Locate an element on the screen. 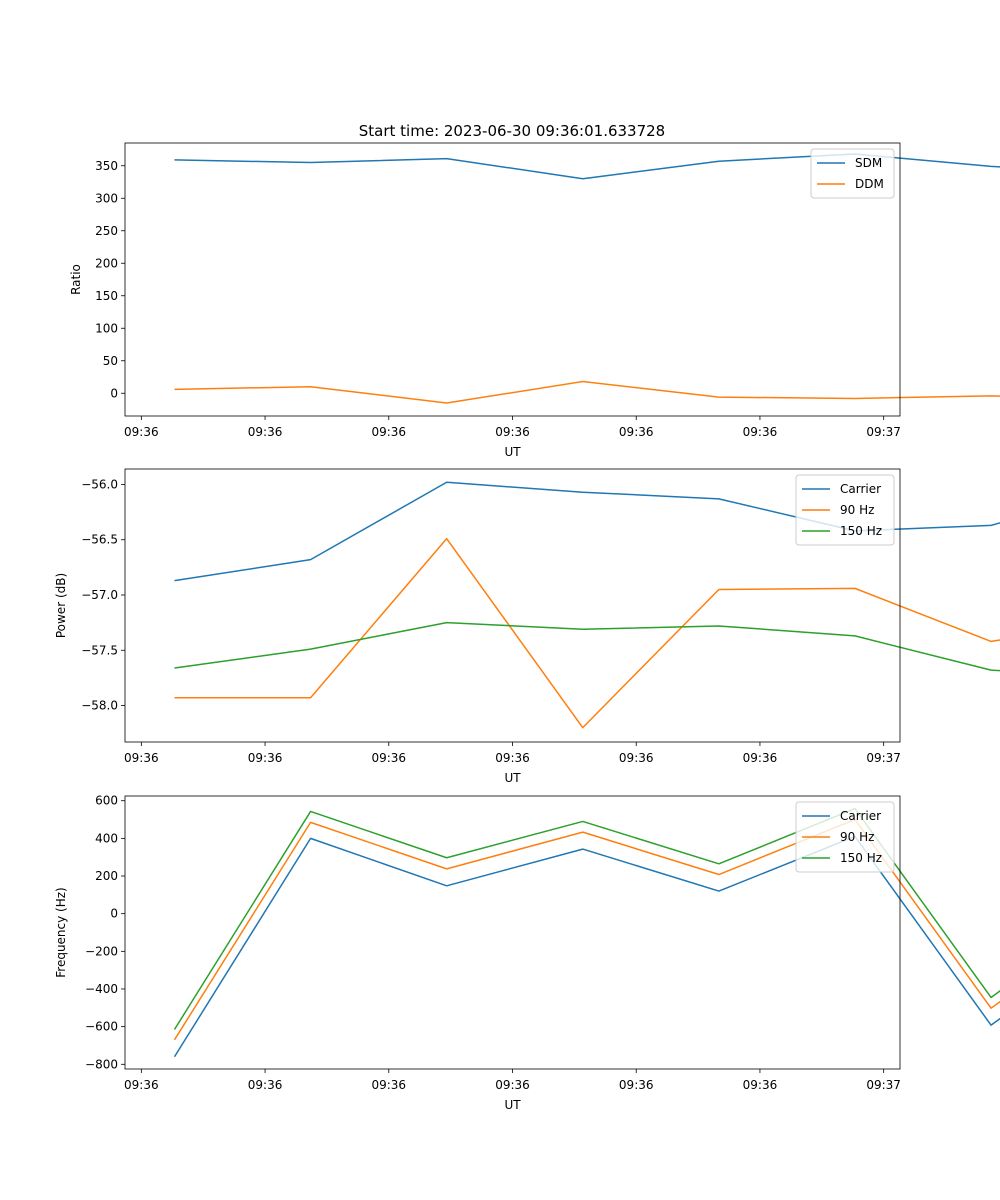 This screenshot has width=1000, height=1200. y-tick-label: −200 is located at coordinates (101, 951).